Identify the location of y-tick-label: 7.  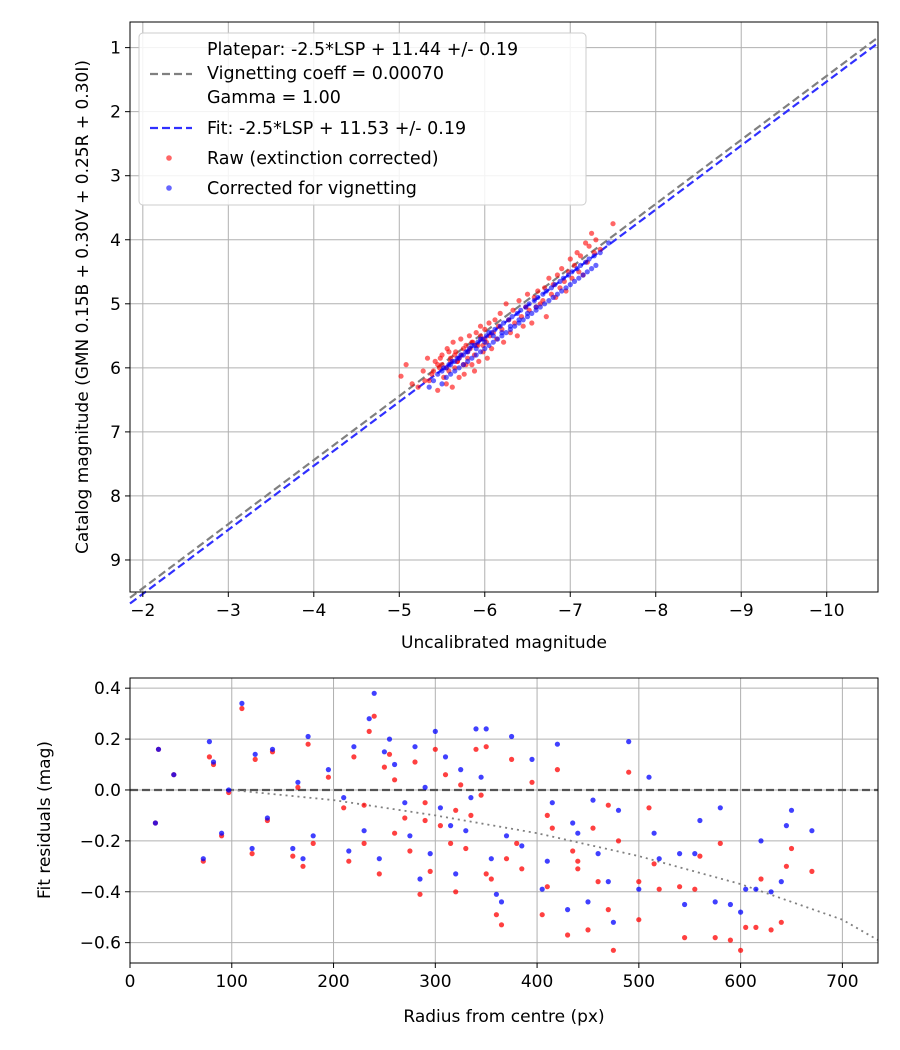
(115, 433).